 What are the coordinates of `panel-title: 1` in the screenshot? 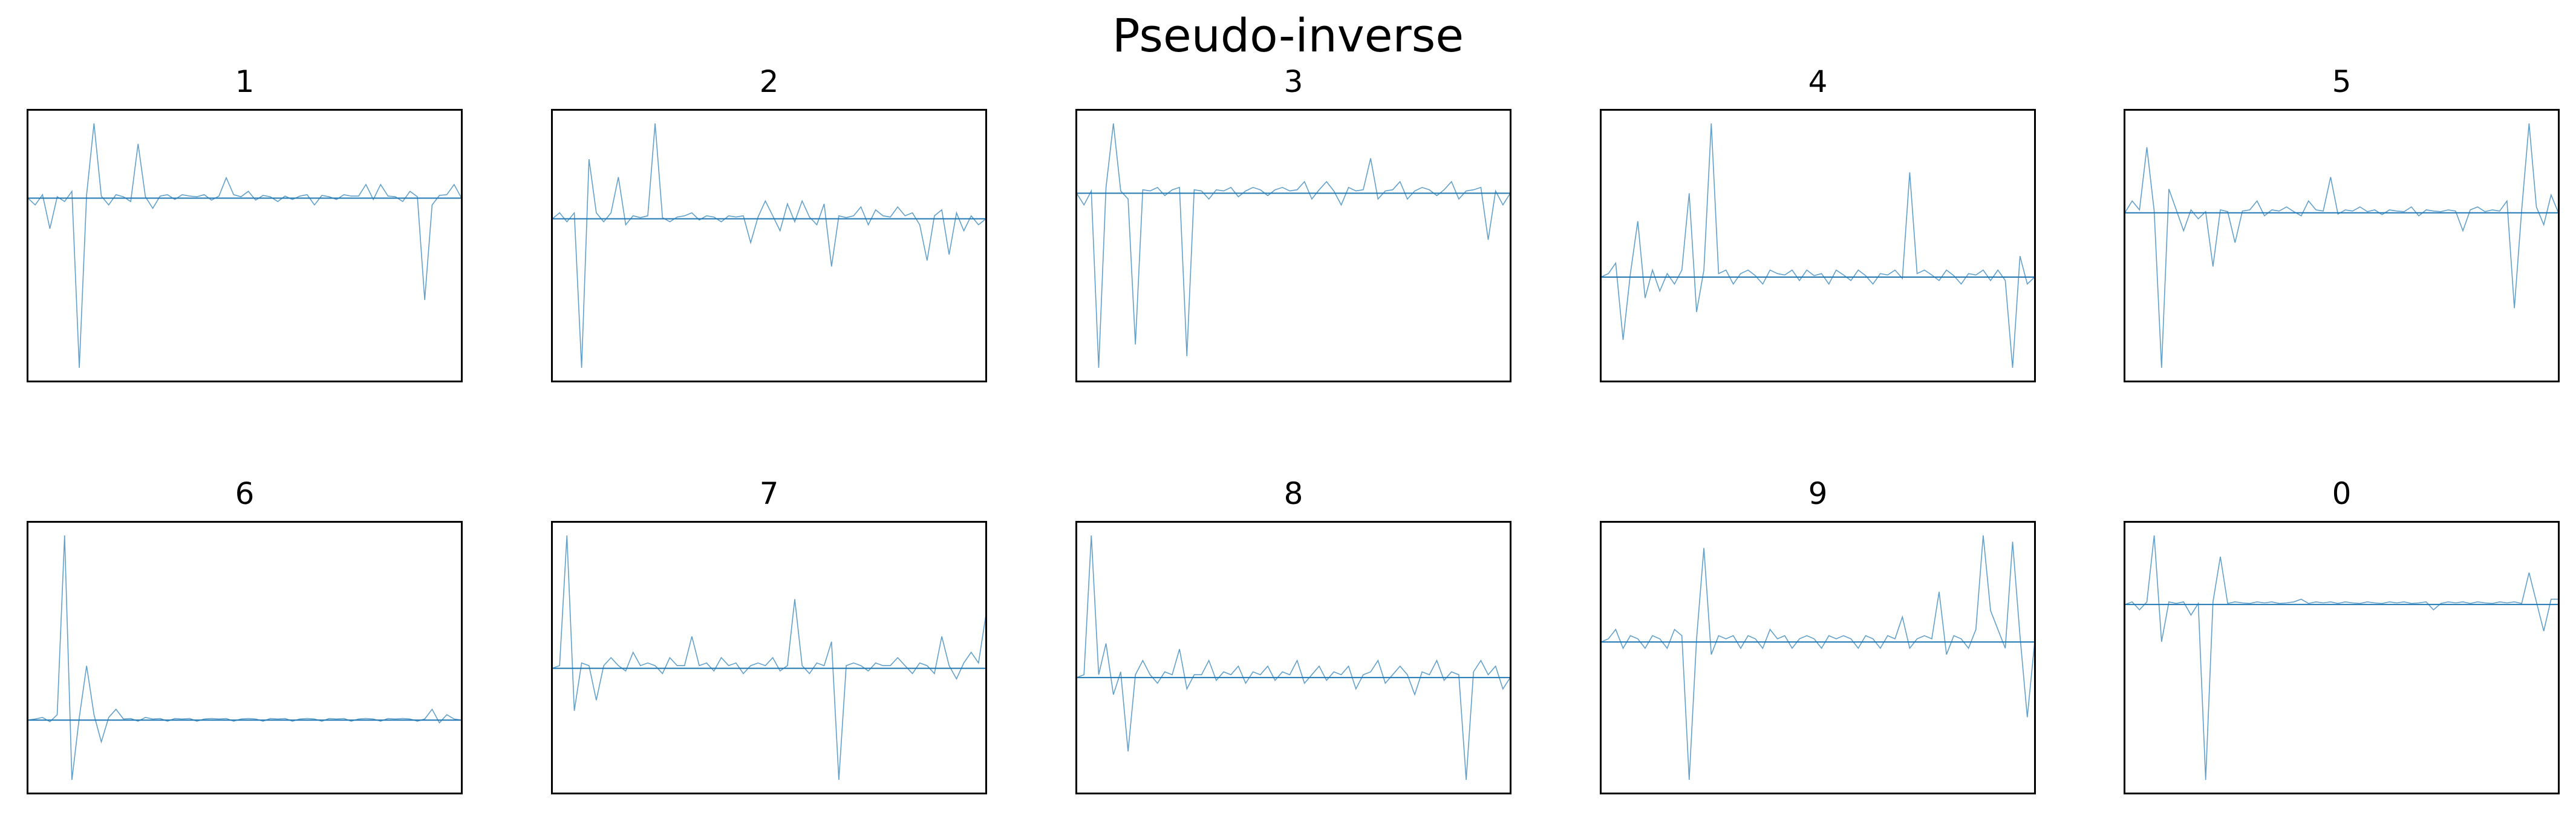 It's located at (245, 81).